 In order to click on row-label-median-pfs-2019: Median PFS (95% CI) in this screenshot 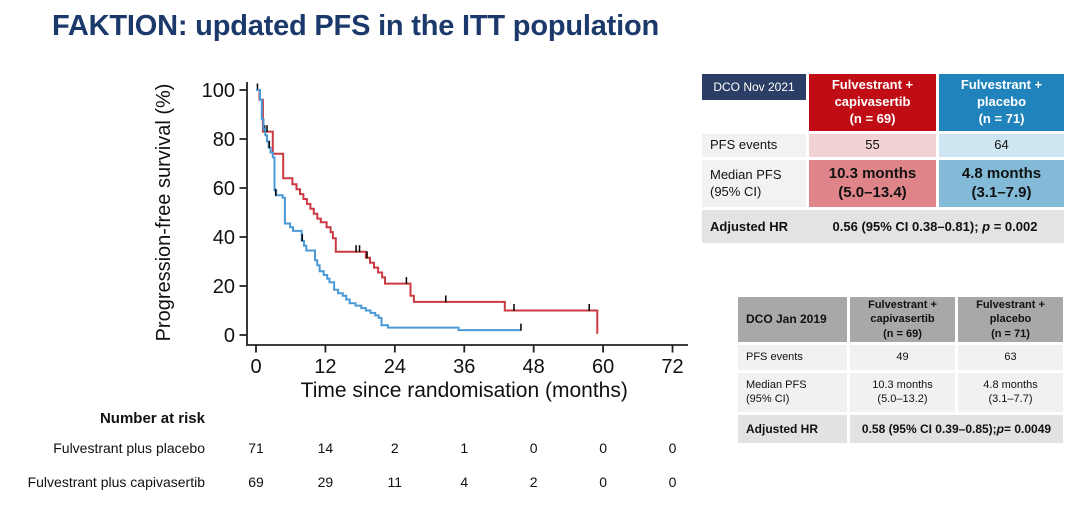, I will do `click(792, 392)`.